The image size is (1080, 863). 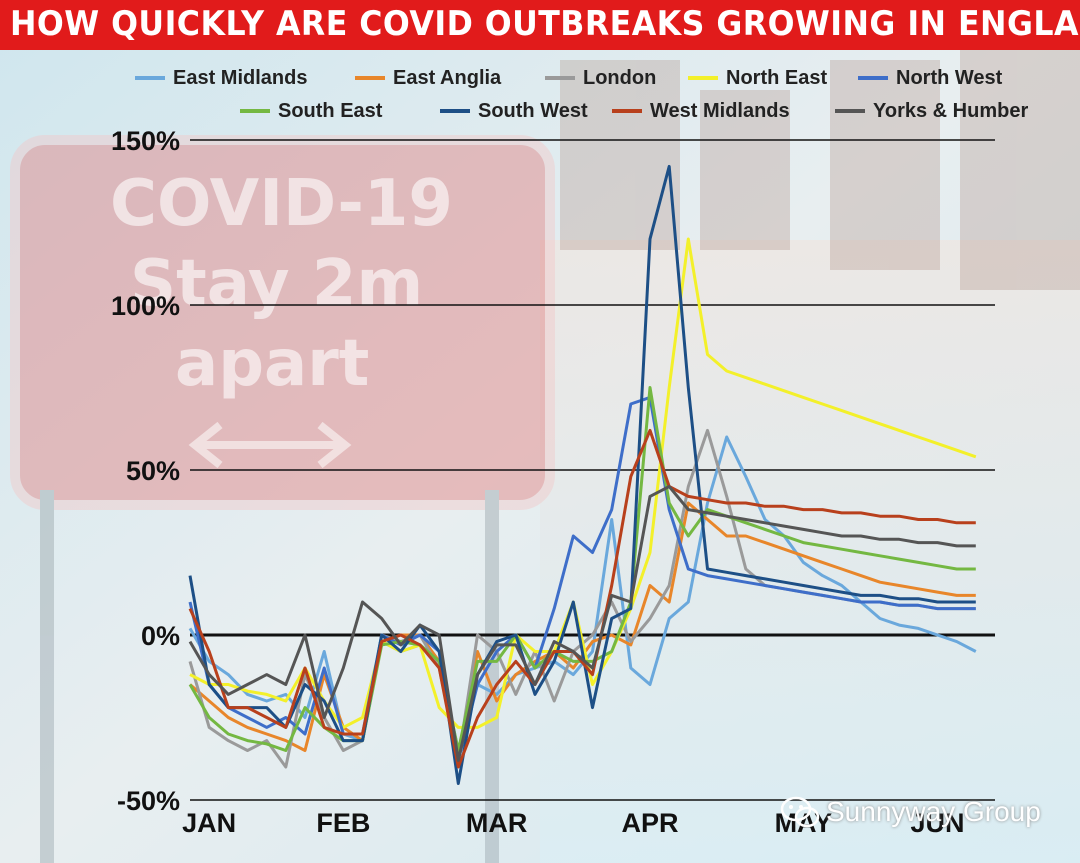 I want to click on legend-item: London, so click(x=600, y=78).